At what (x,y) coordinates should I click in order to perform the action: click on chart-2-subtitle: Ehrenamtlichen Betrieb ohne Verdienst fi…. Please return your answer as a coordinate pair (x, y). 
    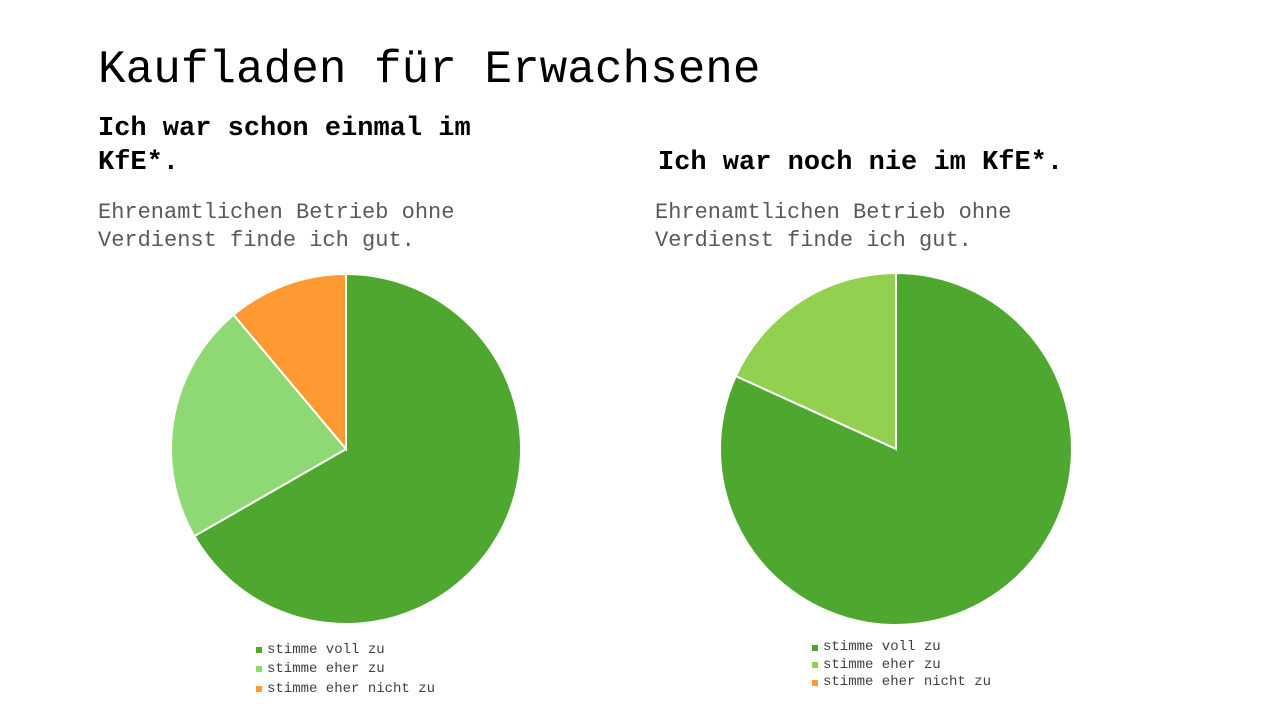
    Looking at the image, I should click on (833, 226).